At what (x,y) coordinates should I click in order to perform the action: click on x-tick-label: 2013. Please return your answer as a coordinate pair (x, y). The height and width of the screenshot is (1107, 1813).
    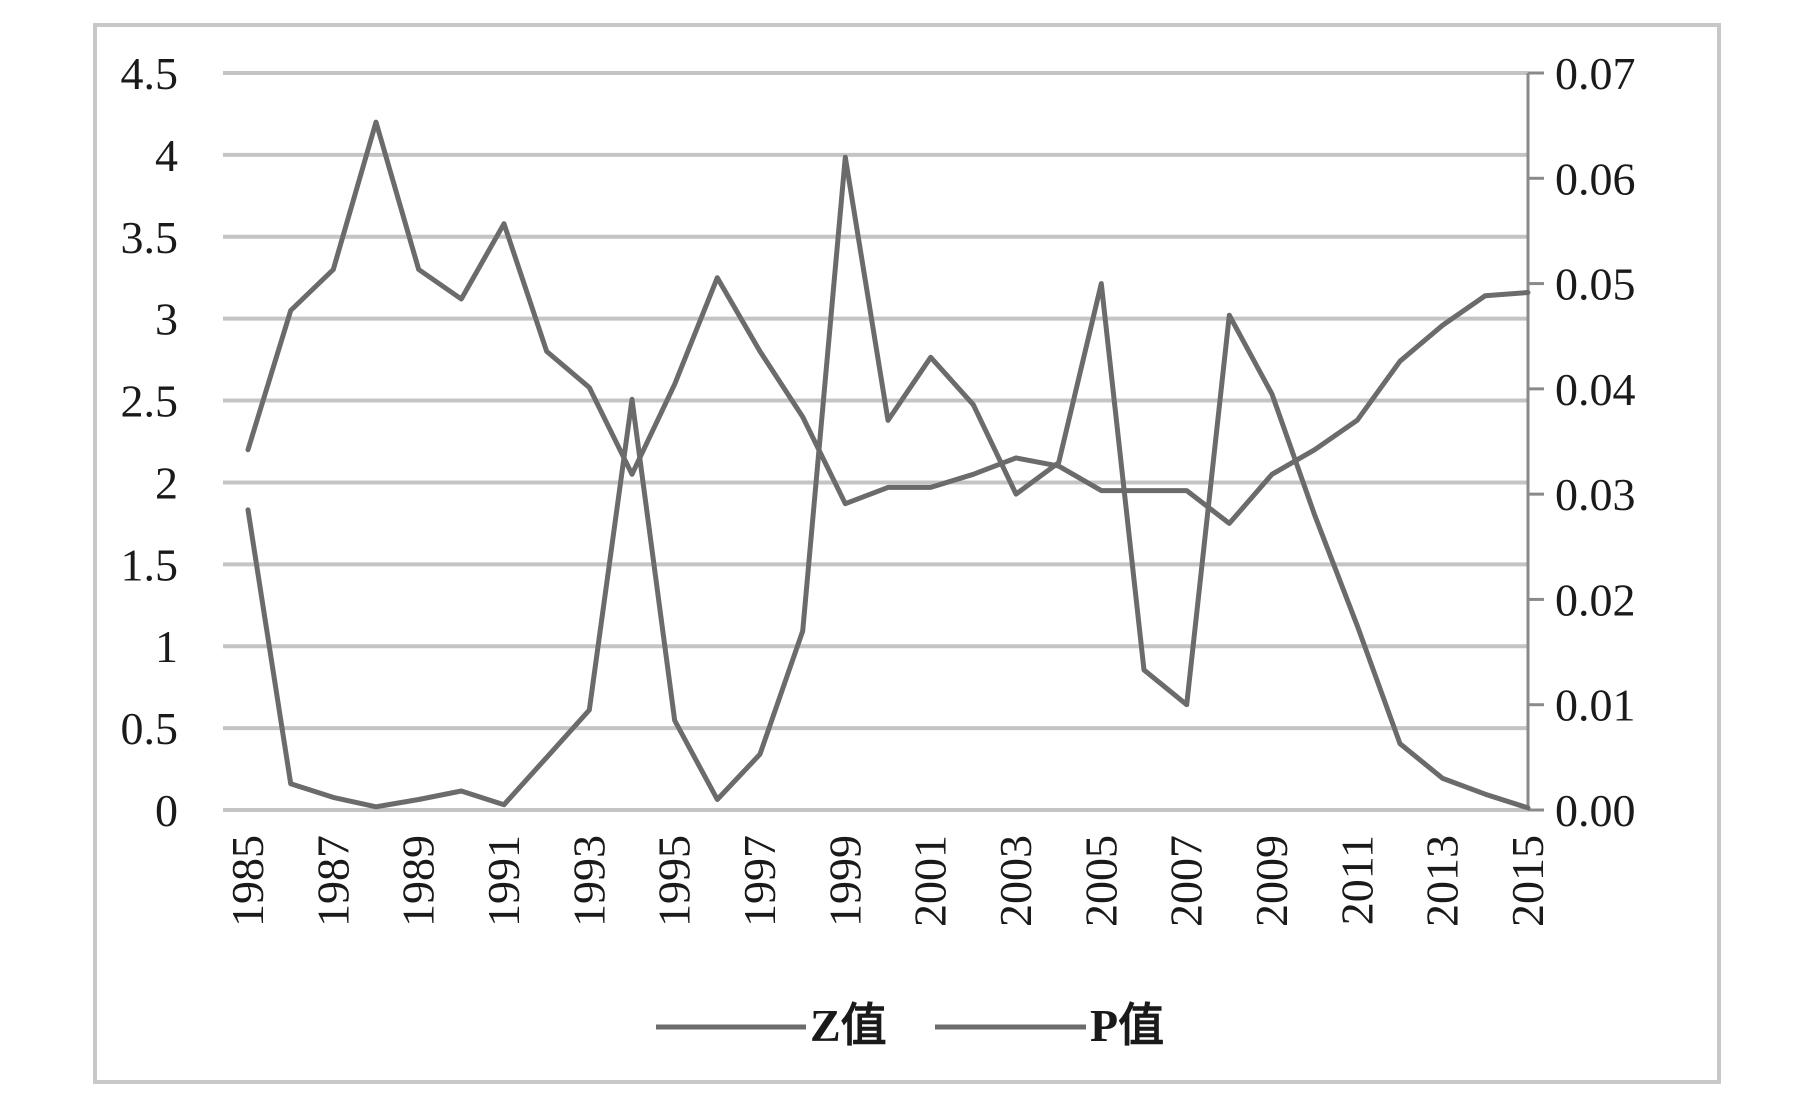
    Looking at the image, I should click on (1442, 881).